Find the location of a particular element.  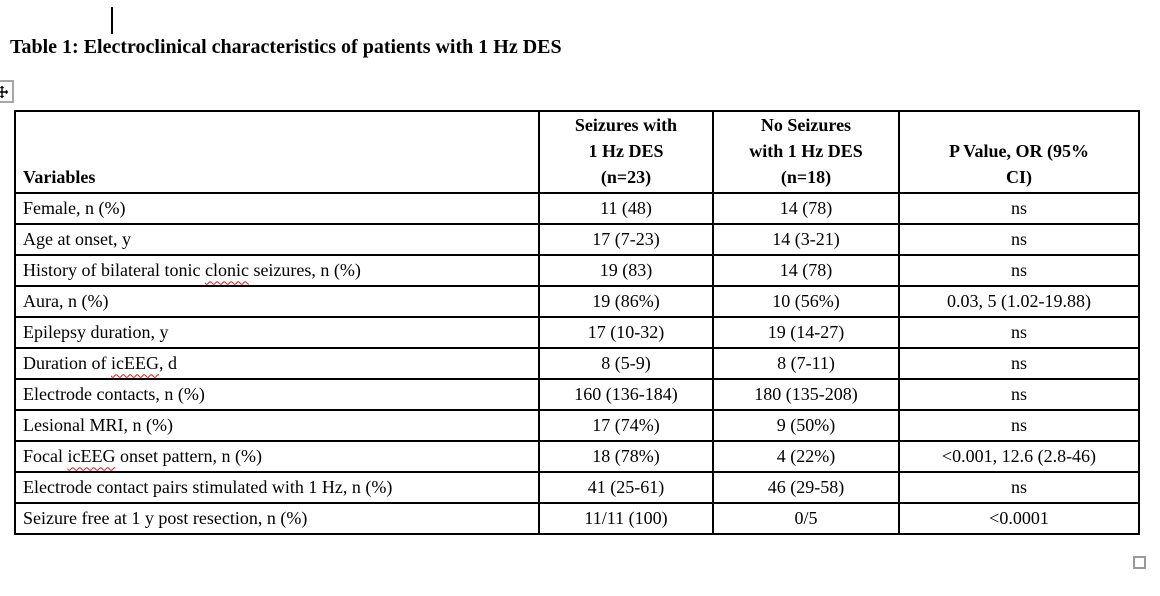

table-resize-handle is located at coordinates (1139, 562).